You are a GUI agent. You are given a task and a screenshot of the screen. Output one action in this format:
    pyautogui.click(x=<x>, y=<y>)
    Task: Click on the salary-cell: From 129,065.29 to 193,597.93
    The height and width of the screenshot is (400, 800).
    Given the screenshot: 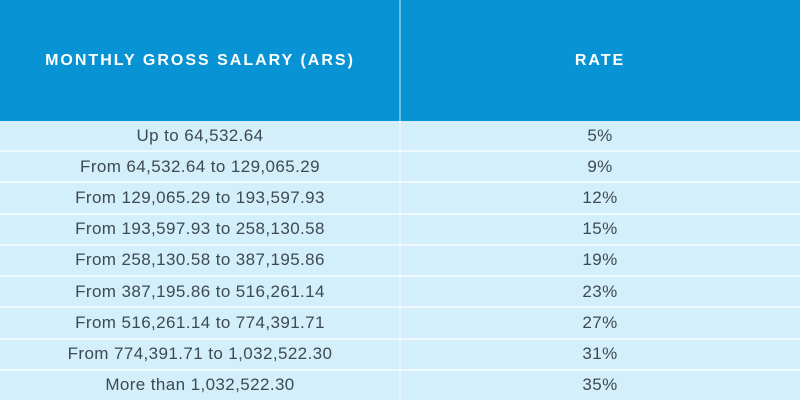 What is the action you would take?
    pyautogui.click(x=200, y=198)
    